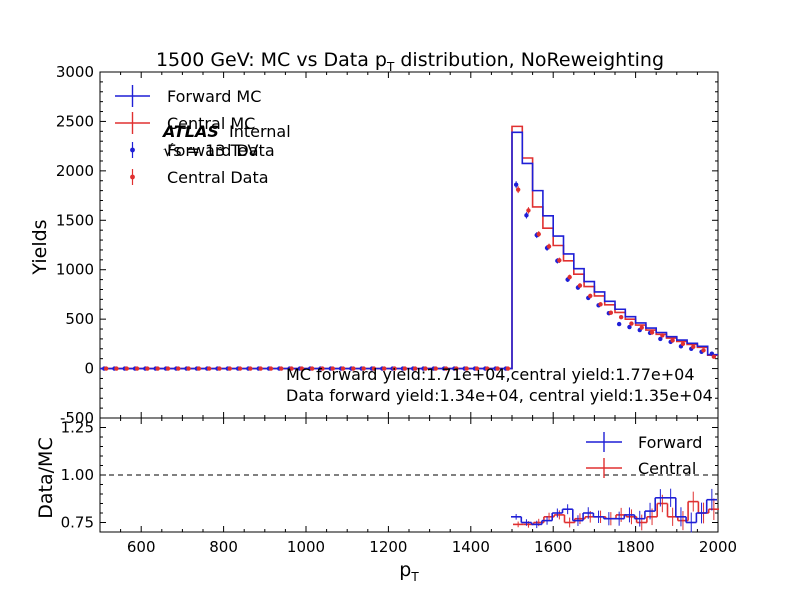  Describe the element at coordinates (260, 131) in the screenshot. I see `atlas-suffix: Internal` at that location.